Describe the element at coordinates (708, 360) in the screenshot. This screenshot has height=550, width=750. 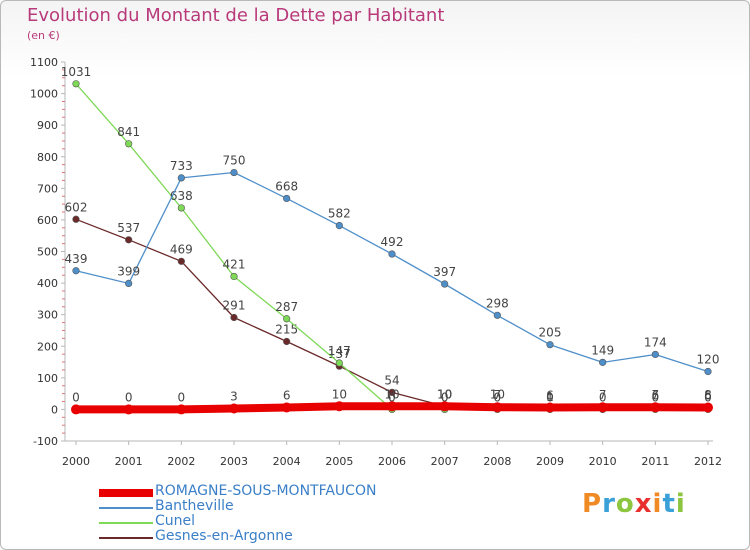
I see `data-label: 120` at that location.